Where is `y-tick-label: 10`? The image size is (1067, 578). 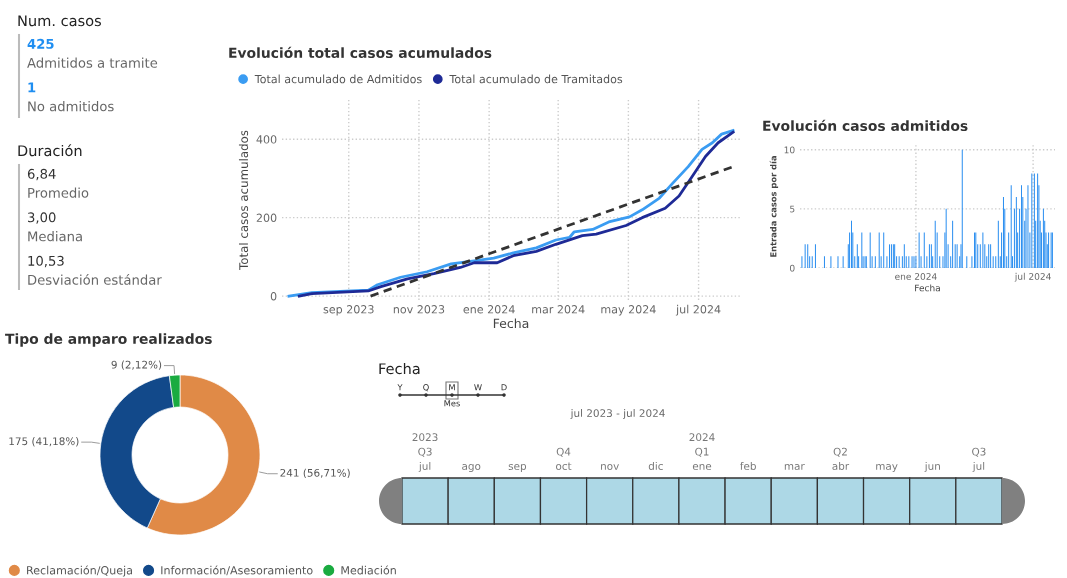 y-tick-label: 10 is located at coordinates (789, 150).